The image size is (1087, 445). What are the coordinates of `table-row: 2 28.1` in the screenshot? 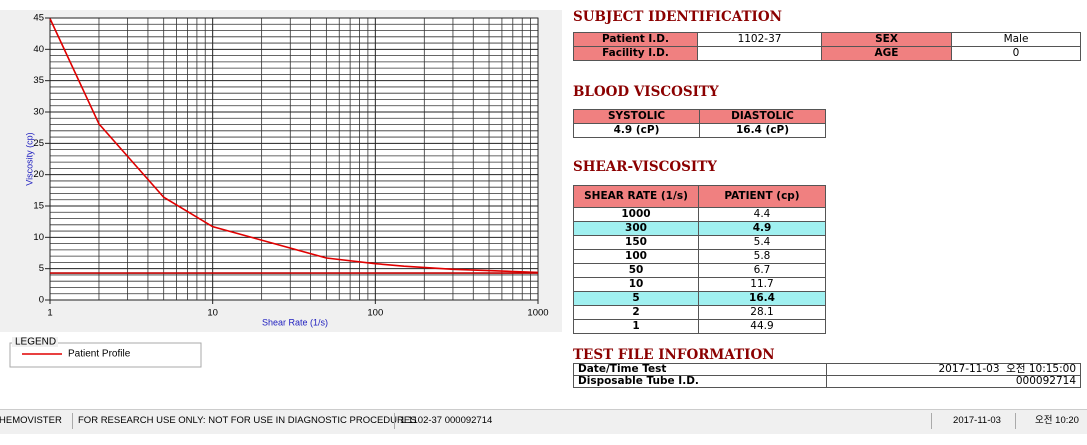 It's located at (699, 312).